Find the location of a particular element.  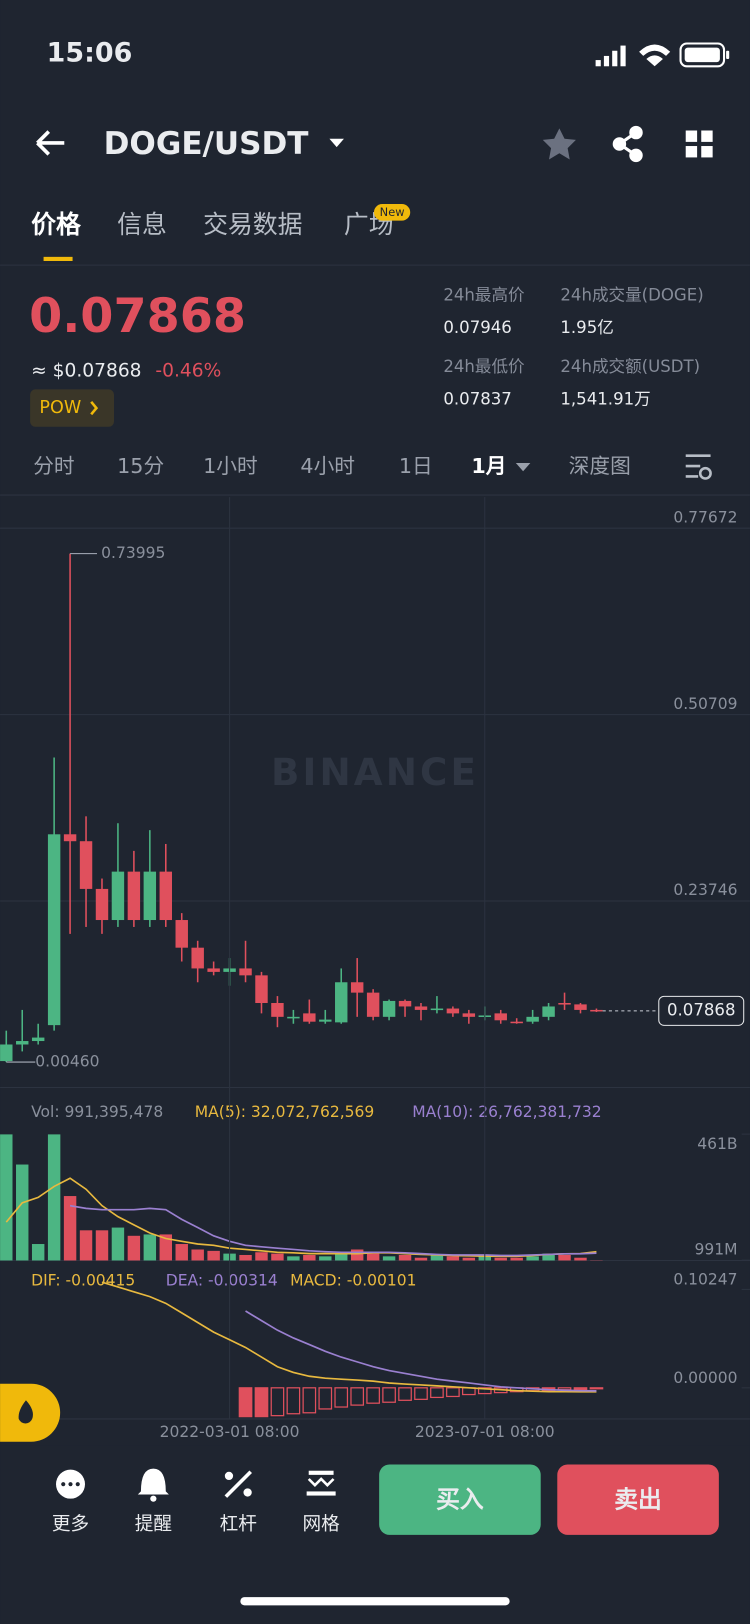

sell-button is located at coordinates (638, 1499).